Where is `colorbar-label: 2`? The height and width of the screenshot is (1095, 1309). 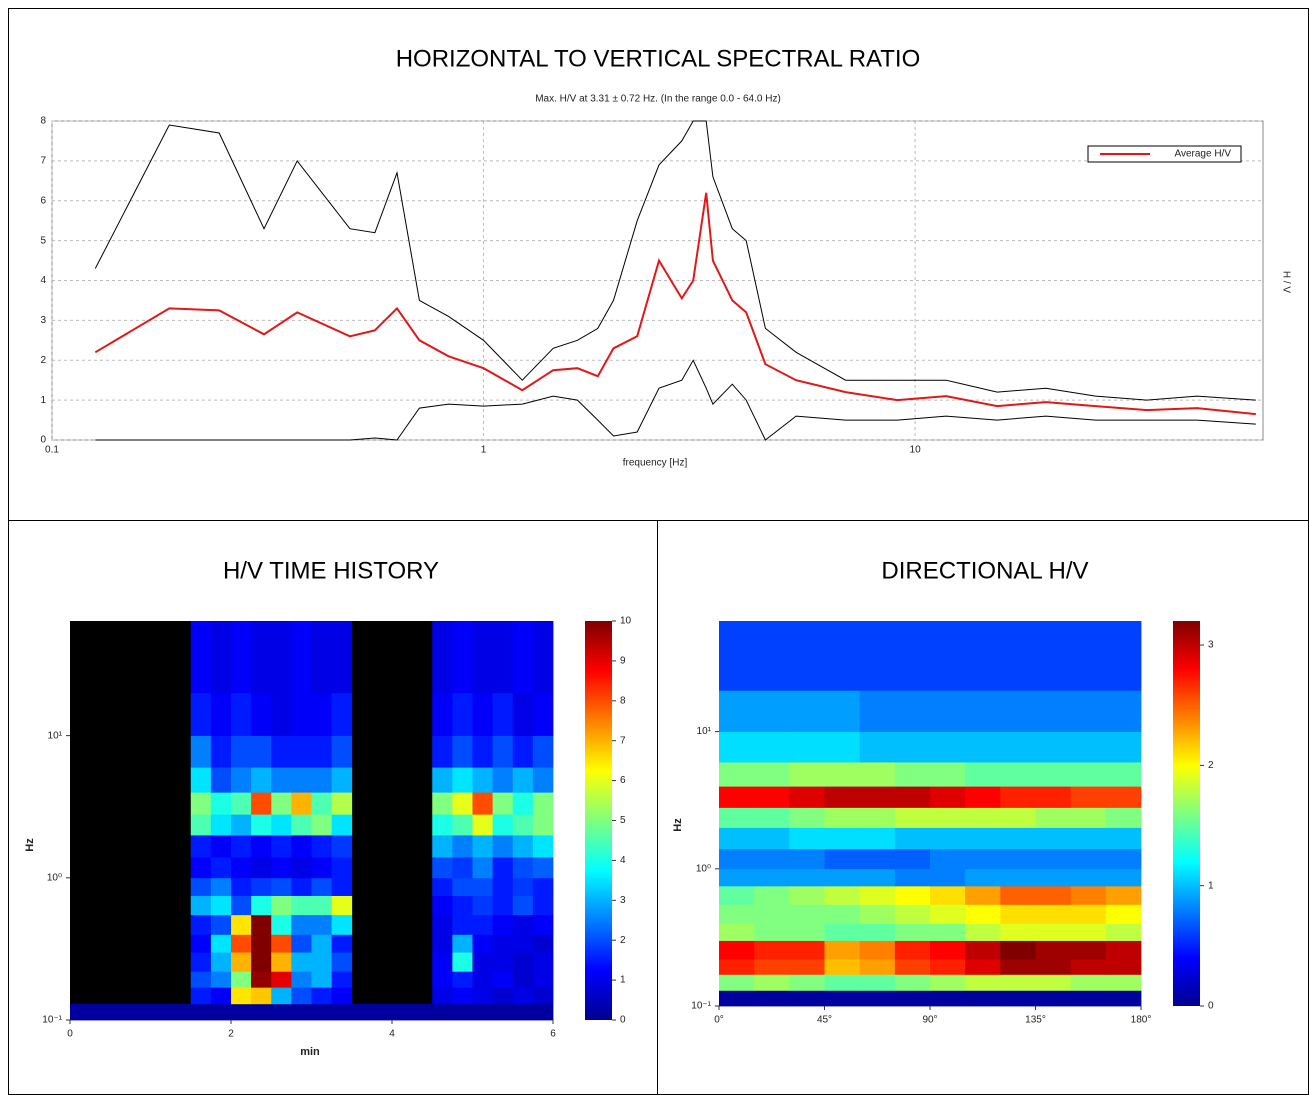 colorbar-label: 2 is located at coordinates (1211, 765).